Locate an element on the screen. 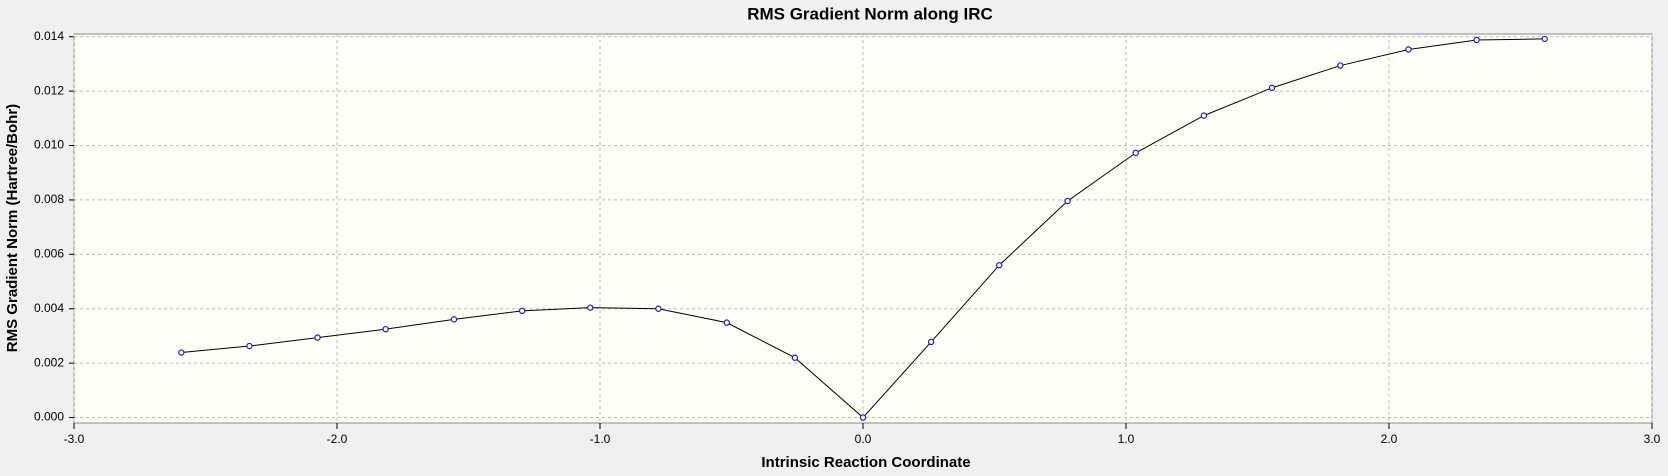 This screenshot has height=476, width=1668. y-tick-label: 0.004 is located at coordinates (49, 308).